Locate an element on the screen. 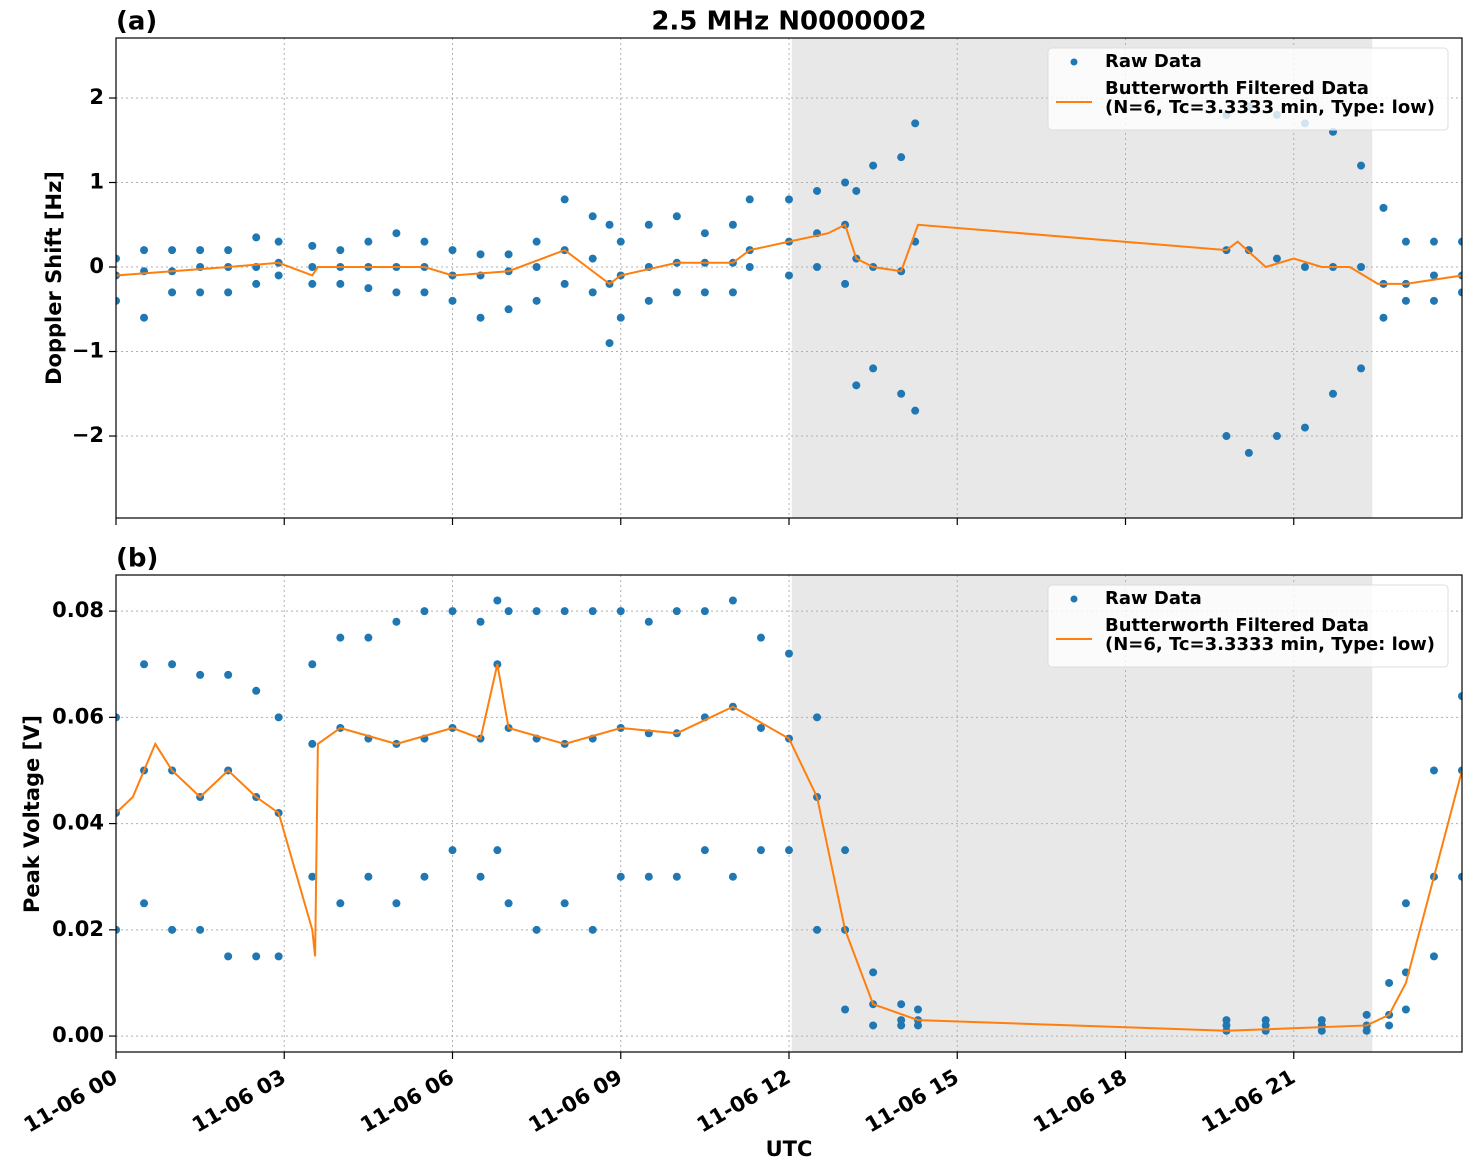 The image size is (1472, 1172). x-tick-label: 11-06 06 is located at coordinates (407, 1101).